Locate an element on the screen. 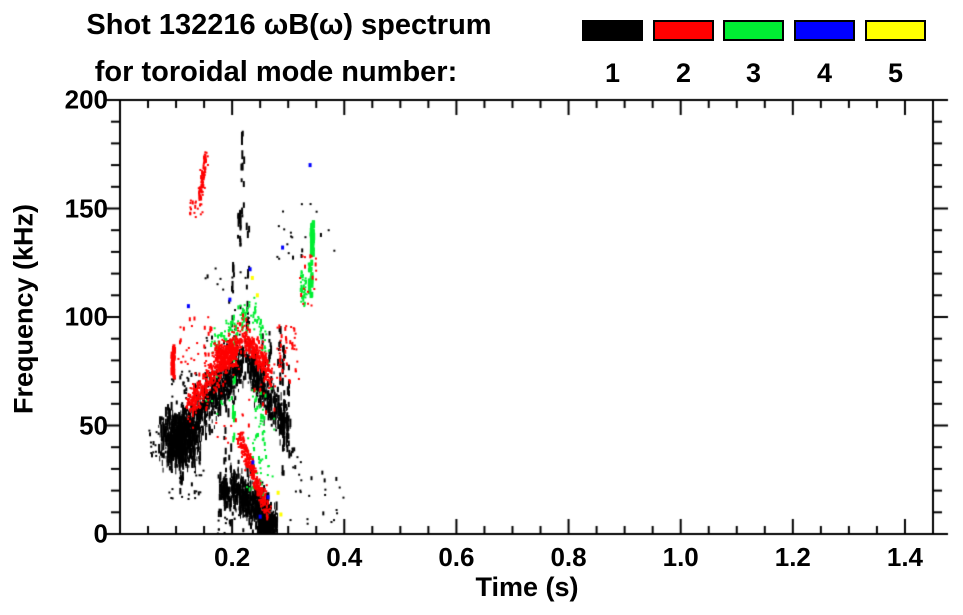 The image size is (963, 615). legend-label-mode-2: 2 is located at coordinates (683, 73).